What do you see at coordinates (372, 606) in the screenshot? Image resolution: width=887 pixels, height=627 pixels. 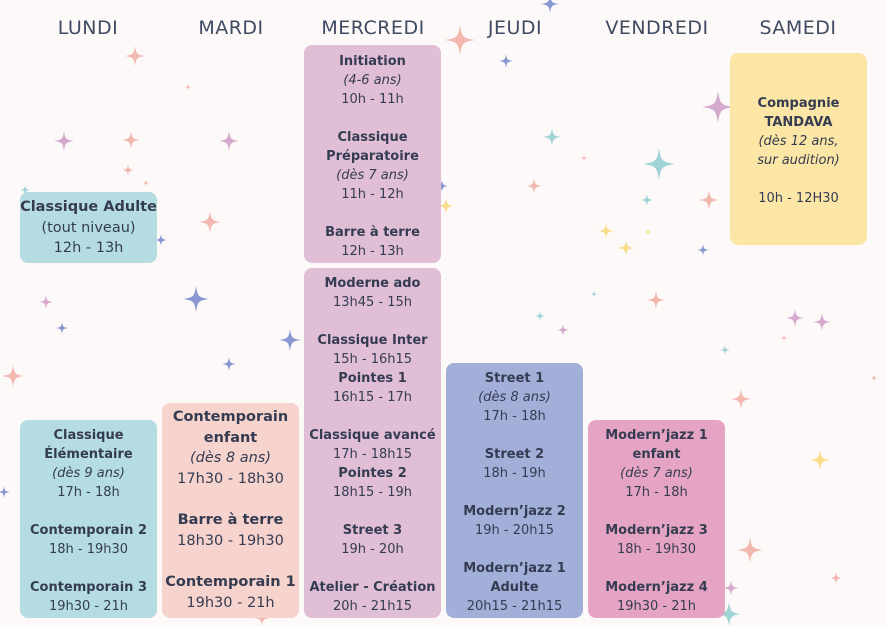 I see `class-time: 20h - 21h15` at bounding box center [372, 606].